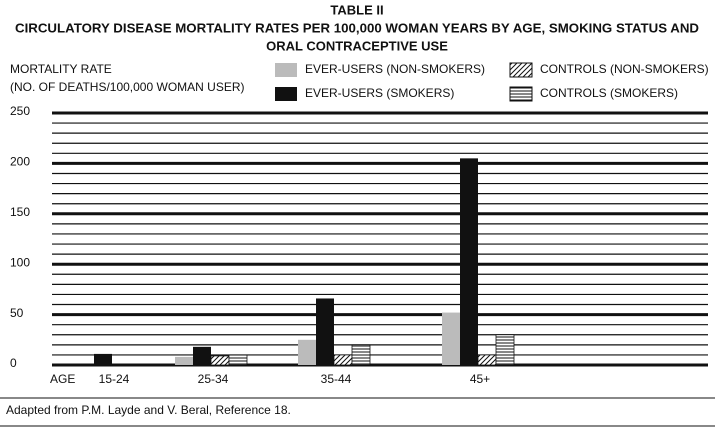 This screenshot has height=437, width=715. Describe the element at coordinates (17, 313) in the screenshot. I see `y-tick-label: 50` at that location.